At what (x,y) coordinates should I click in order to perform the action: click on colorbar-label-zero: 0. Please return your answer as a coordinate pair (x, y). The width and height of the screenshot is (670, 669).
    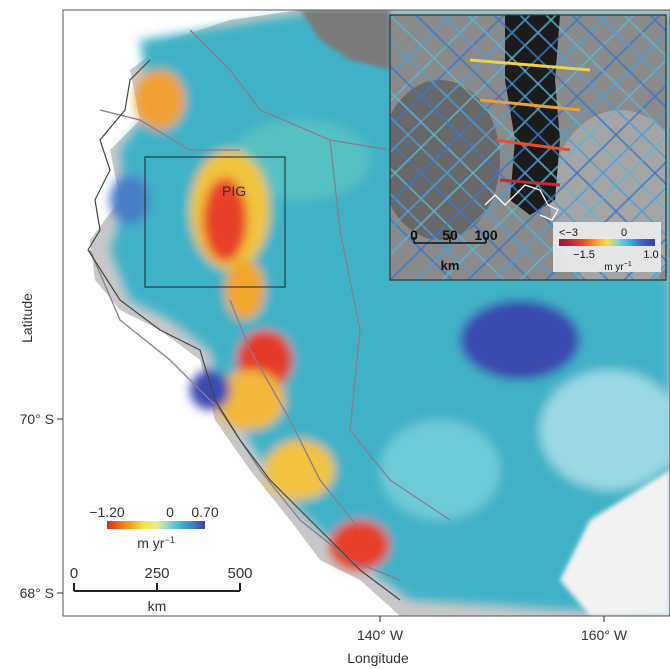
    Looking at the image, I should click on (170, 512).